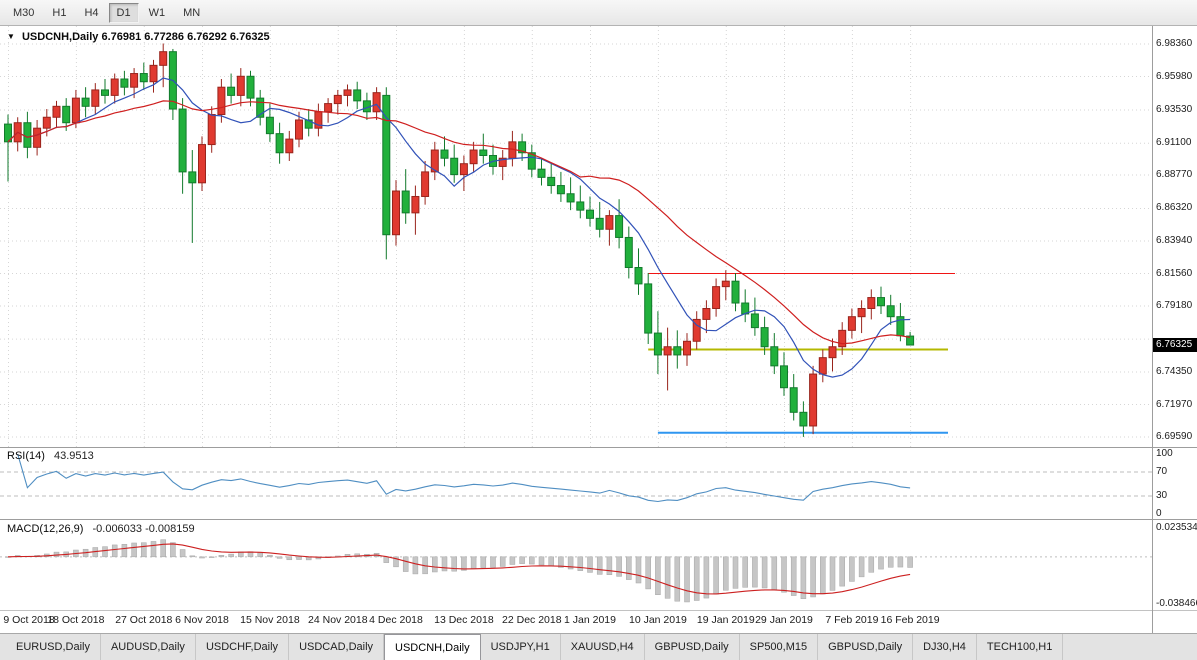  Describe the element at coordinates (1174, 109) in the screenshot. I see `price-axis-label: 6.93530` at that location.